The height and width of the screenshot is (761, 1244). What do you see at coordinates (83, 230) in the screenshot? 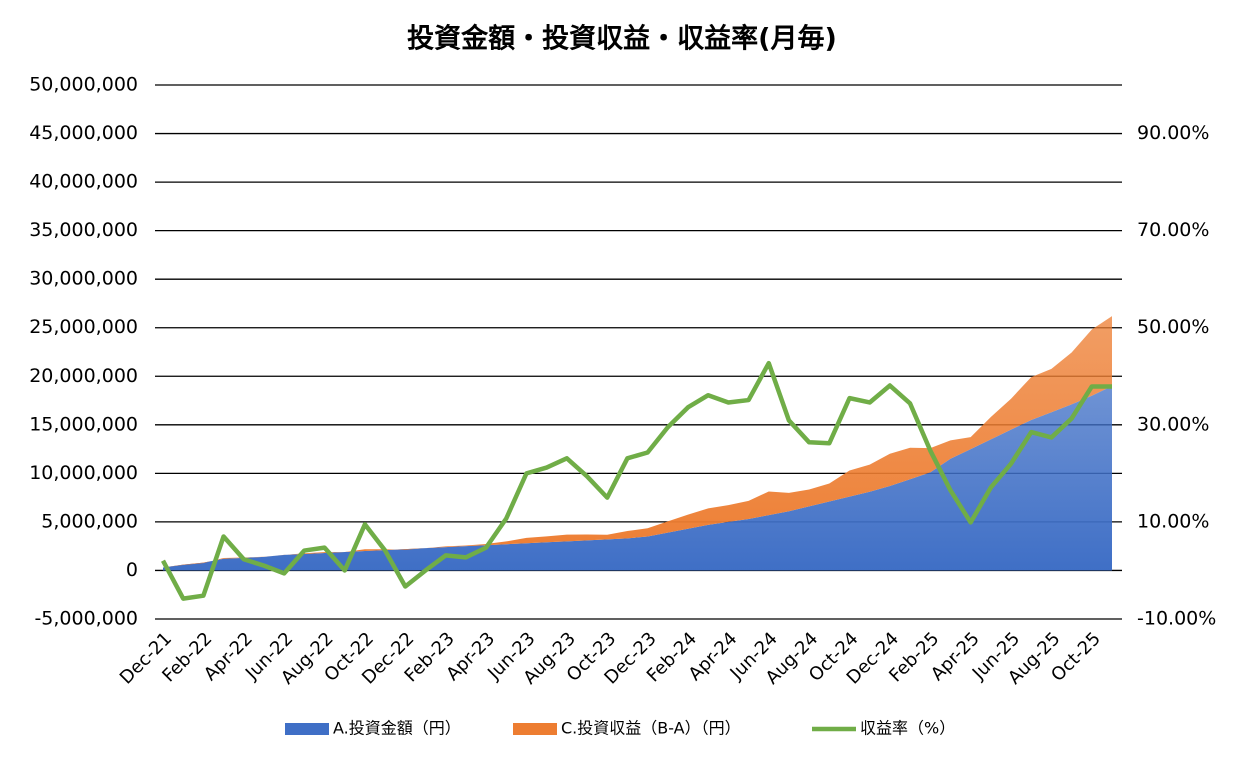
I see `y-tick-label: 35,000,000` at bounding box center [83, 230].